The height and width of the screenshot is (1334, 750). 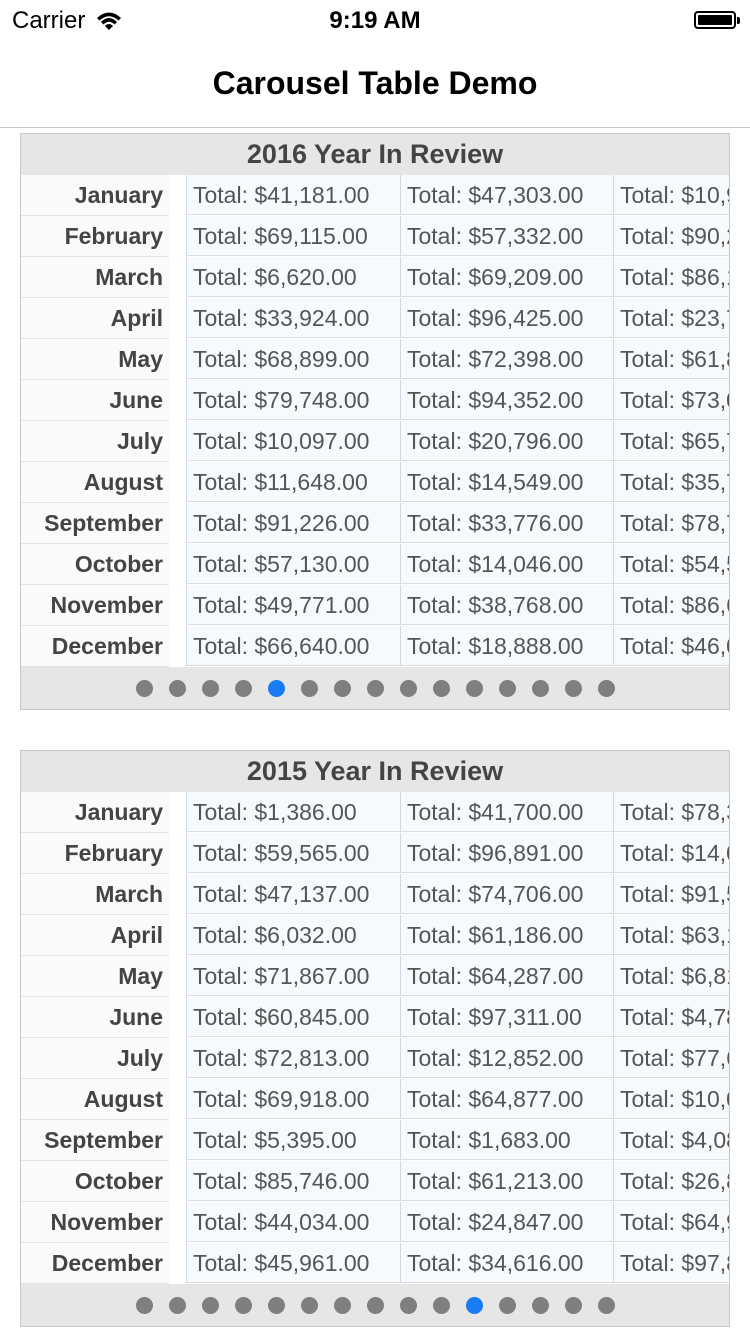 I want to click on total-cell: Total: $18,888.00, so click(x=506, y=646).